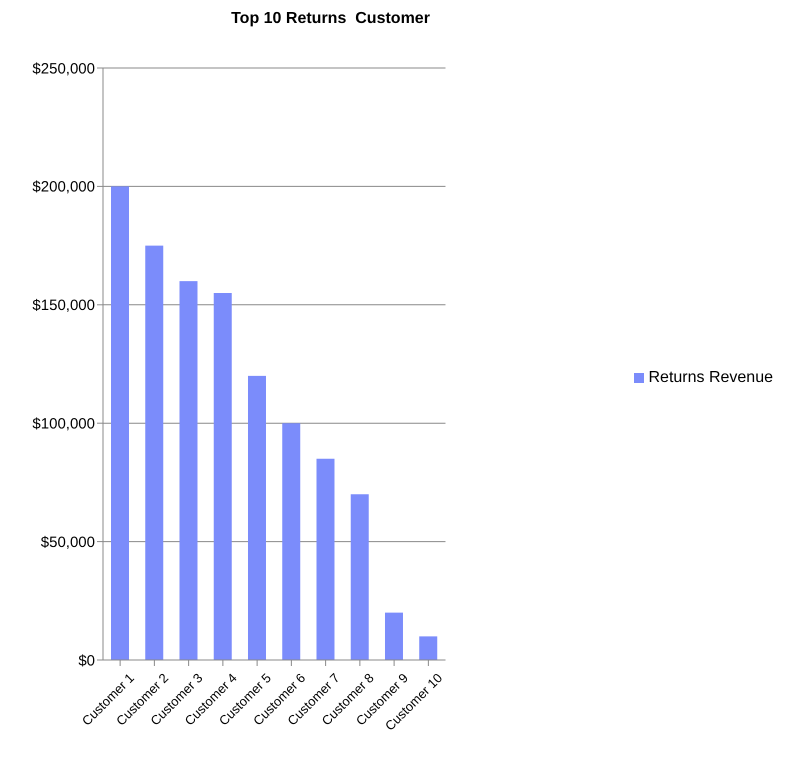 This screenshot has width=791, height=757. I want to click on y-tick-label: $0, so click(86, 661).